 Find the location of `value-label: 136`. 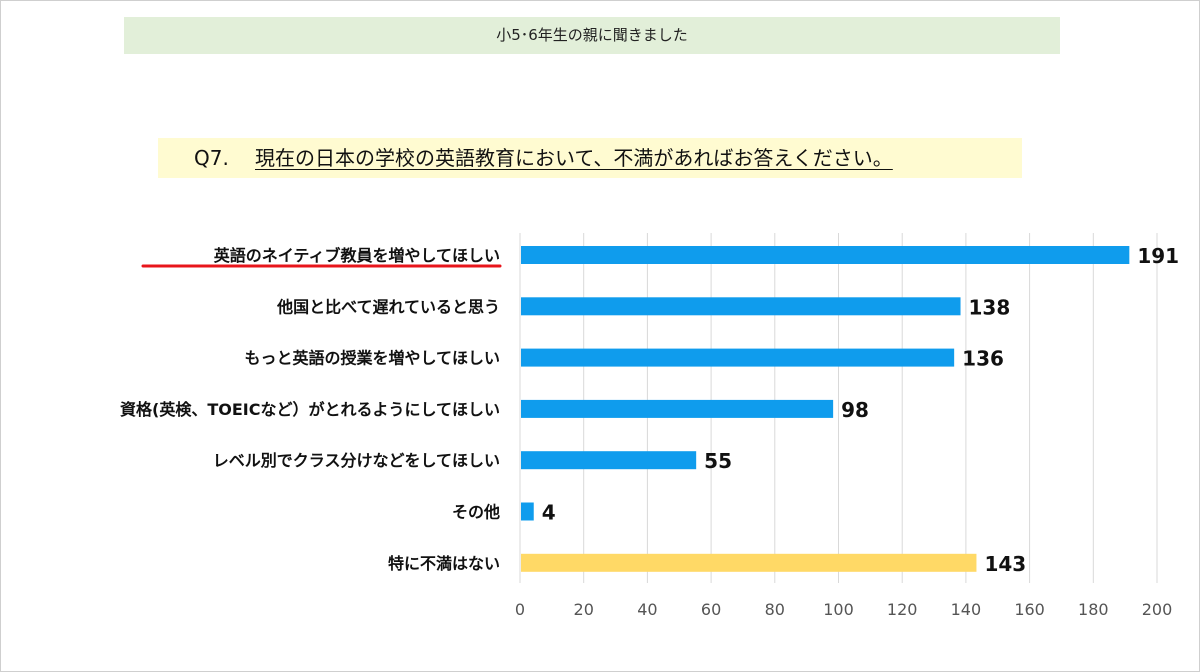

value-label: 136 is located at coordinates (983, 359).